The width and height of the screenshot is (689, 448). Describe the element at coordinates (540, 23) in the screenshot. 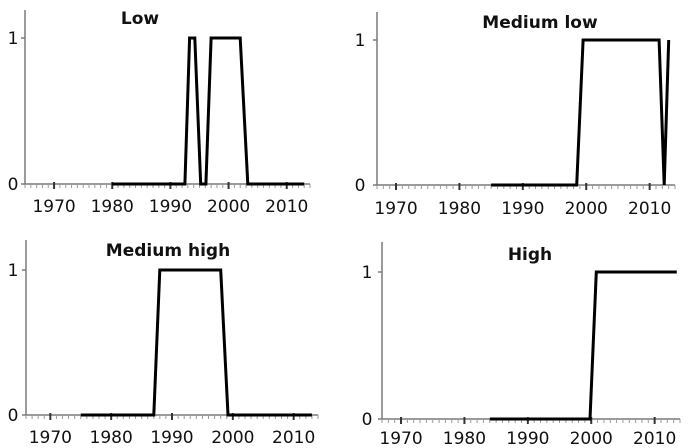

I see `chart-title: Medium low` at that location.